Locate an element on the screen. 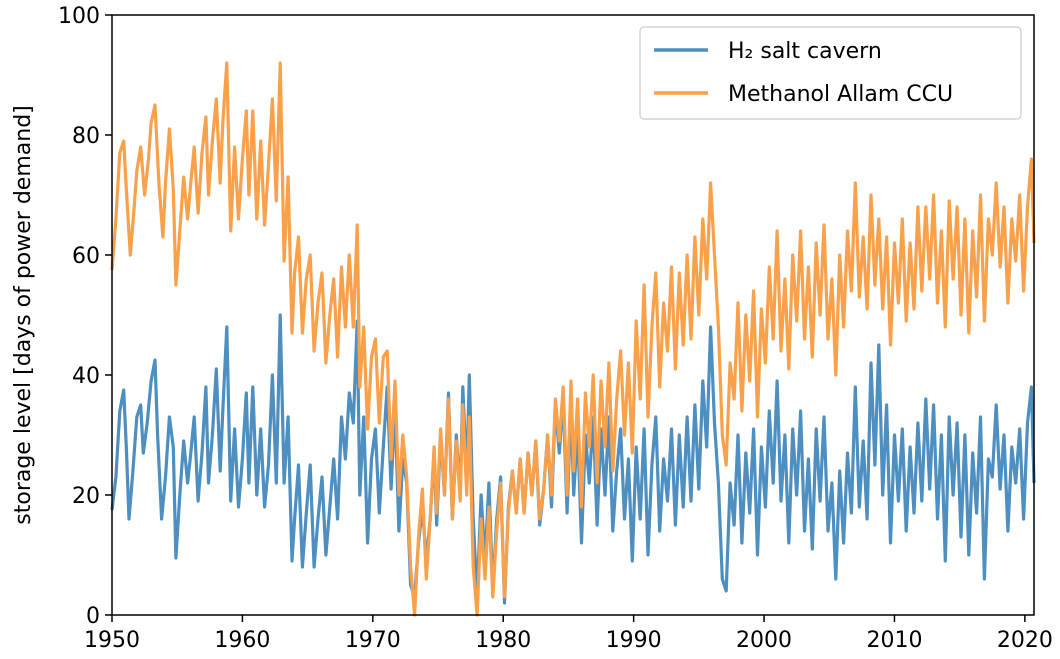 The height and width of the screenshot is (659, 1060). legend-box is located at coordinates (830, 73).